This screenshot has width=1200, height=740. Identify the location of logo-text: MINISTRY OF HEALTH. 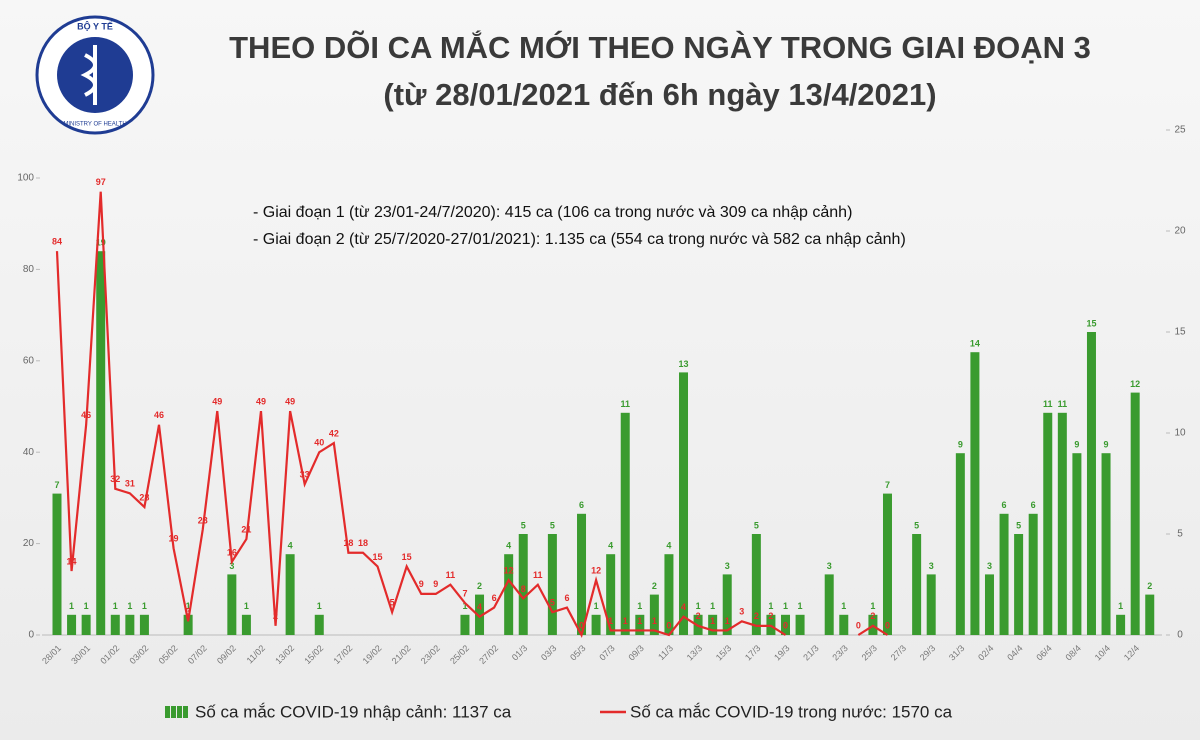
(94, 125).